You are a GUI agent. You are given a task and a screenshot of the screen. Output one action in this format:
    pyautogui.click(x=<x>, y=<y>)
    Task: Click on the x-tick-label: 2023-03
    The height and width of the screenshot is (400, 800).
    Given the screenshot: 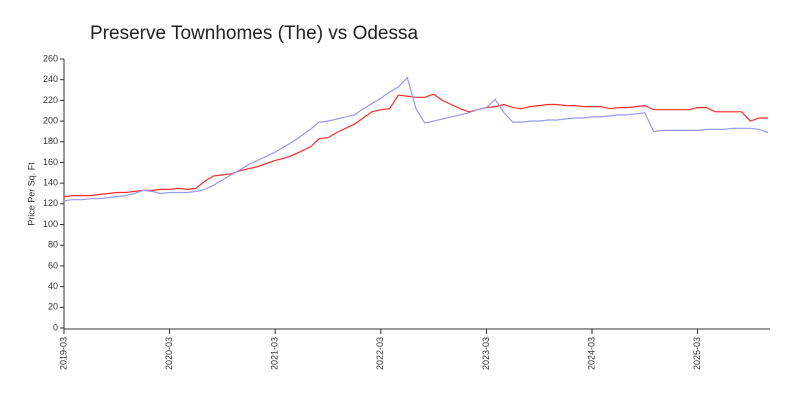 What is the action you would take?
    pyautogui.click(x=486, y=353)
    